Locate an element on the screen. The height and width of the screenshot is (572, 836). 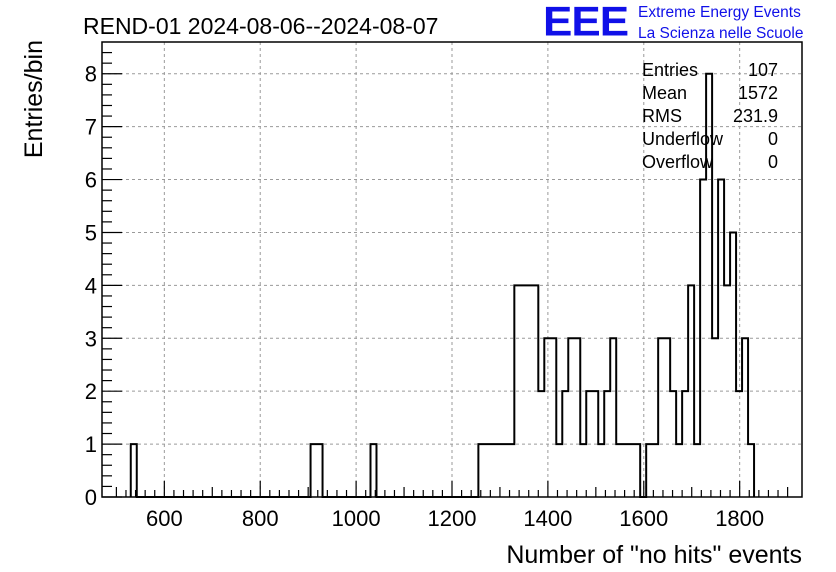
stats-label: Mean is located at coordinates (664, 93).